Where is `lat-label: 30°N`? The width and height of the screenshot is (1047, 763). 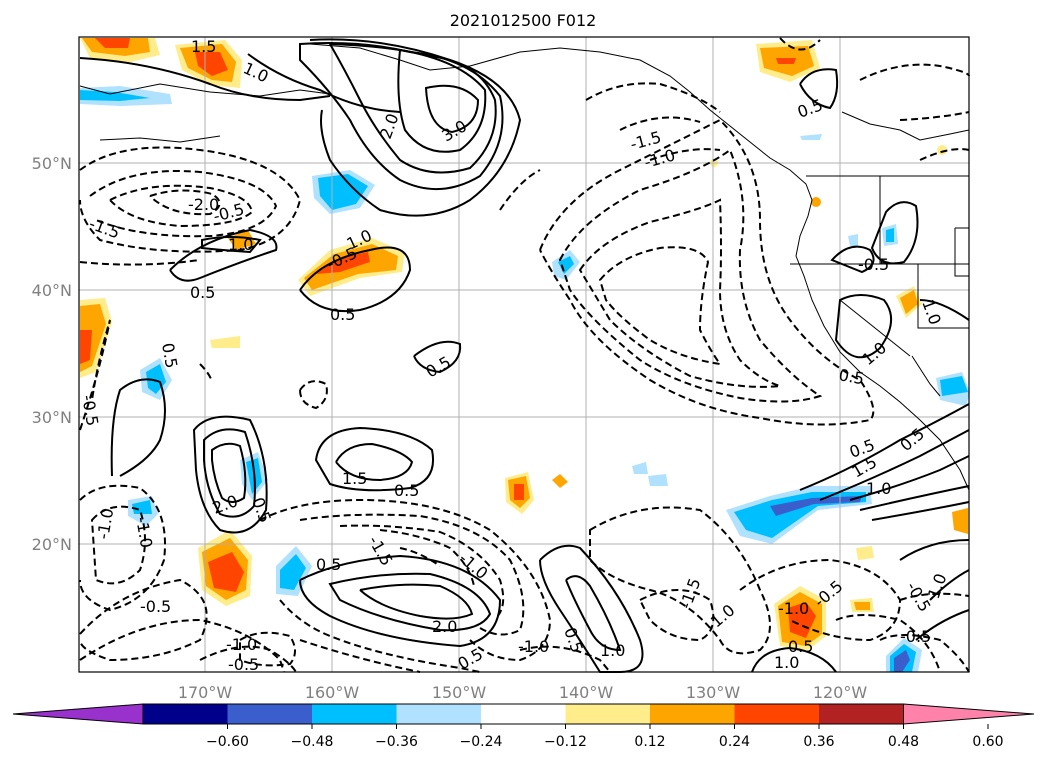
lat-label: 30°N is located at coordinates (52, 417).